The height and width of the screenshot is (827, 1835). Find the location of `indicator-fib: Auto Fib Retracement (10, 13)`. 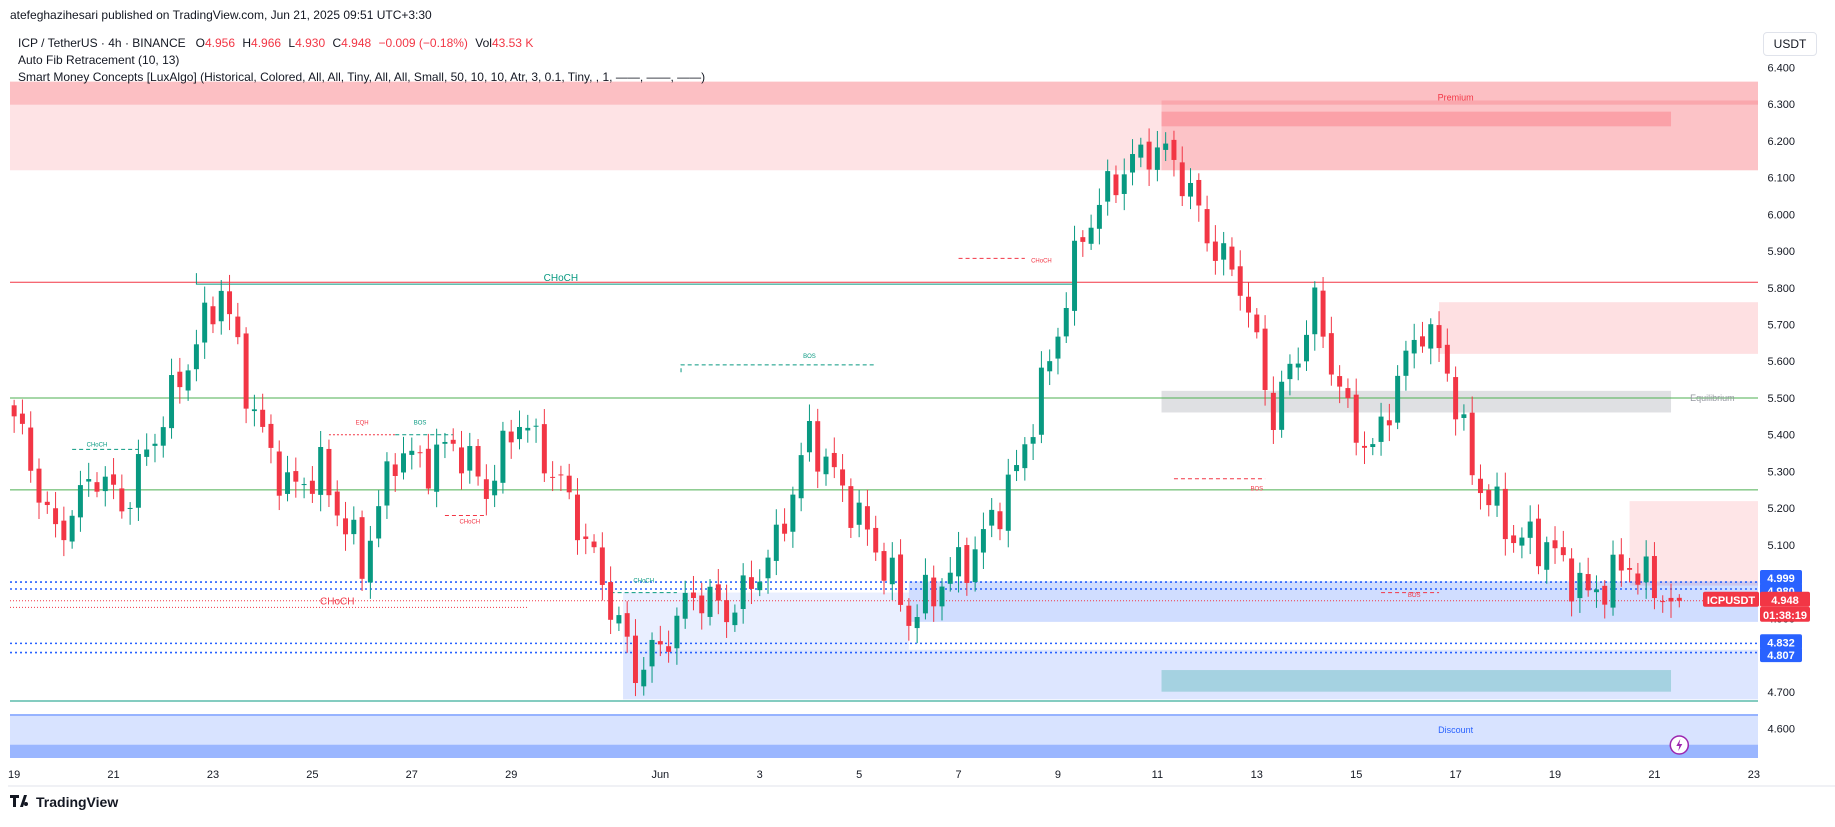

indicator-fib: Auto Fib Retracement (10, 13) is located at coordinates (99, 60).